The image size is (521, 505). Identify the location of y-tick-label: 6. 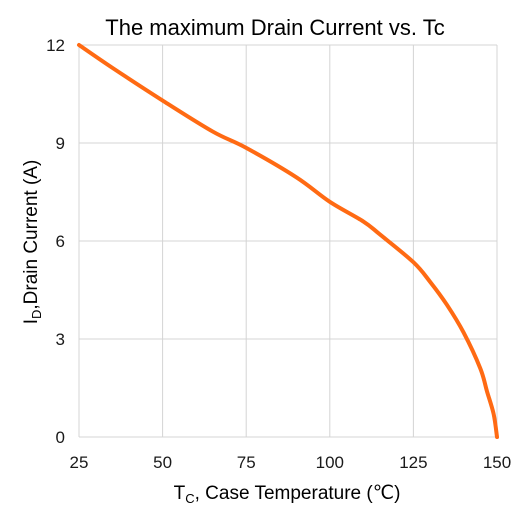
(60, 241).